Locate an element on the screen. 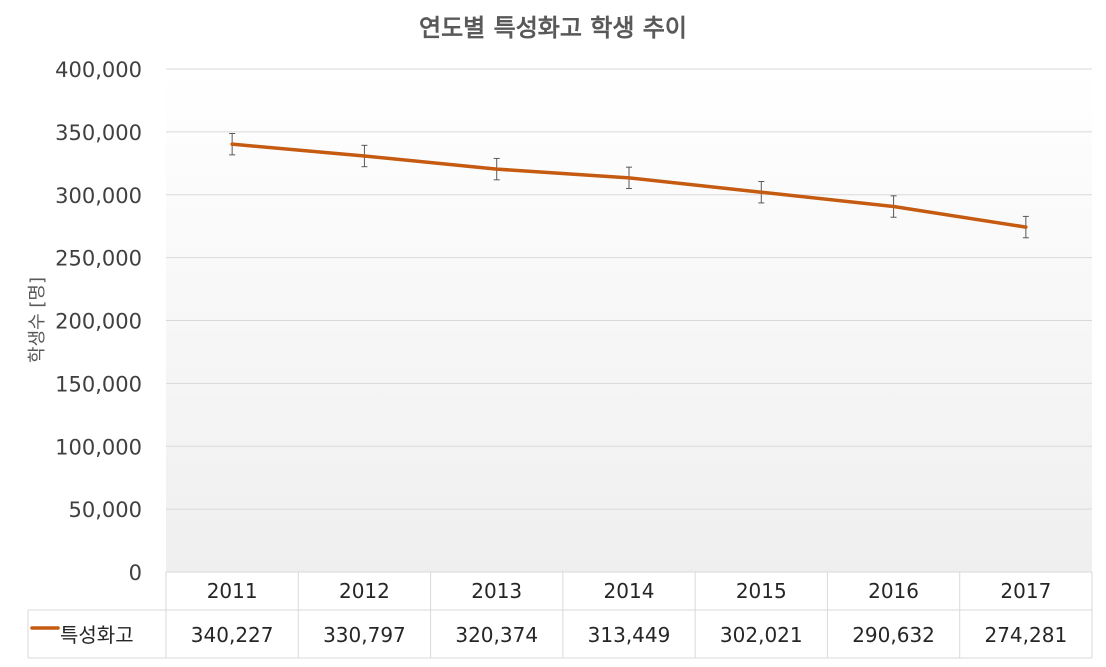  x-category-label: 2011 is located at coordinates (232, 591).